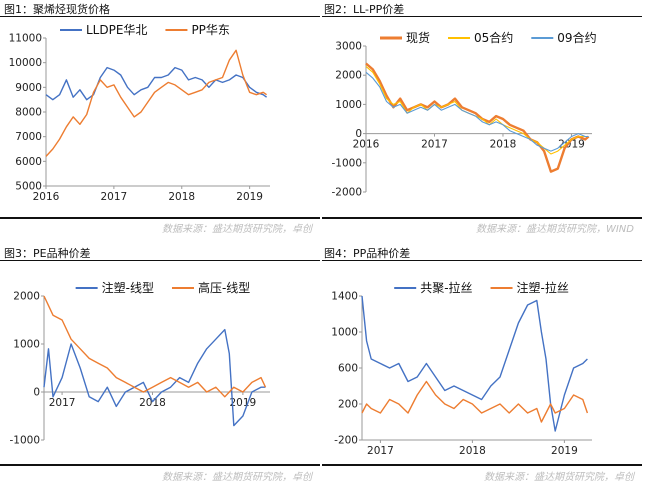 This screenshot has width=648, height=488. I want to click on y-tick-label: 11000, so click(25, 39).